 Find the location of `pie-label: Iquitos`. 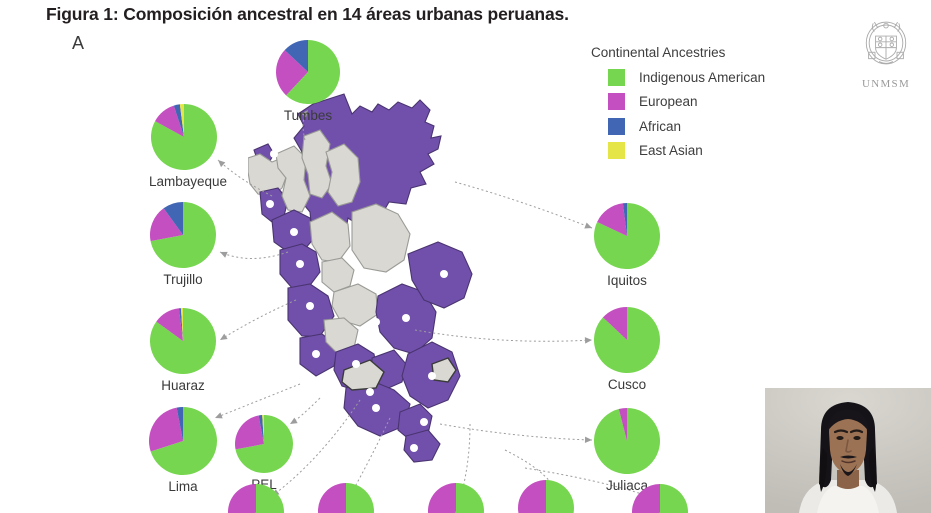

pie-label: Iquitos is located at coordinates (627, 280).